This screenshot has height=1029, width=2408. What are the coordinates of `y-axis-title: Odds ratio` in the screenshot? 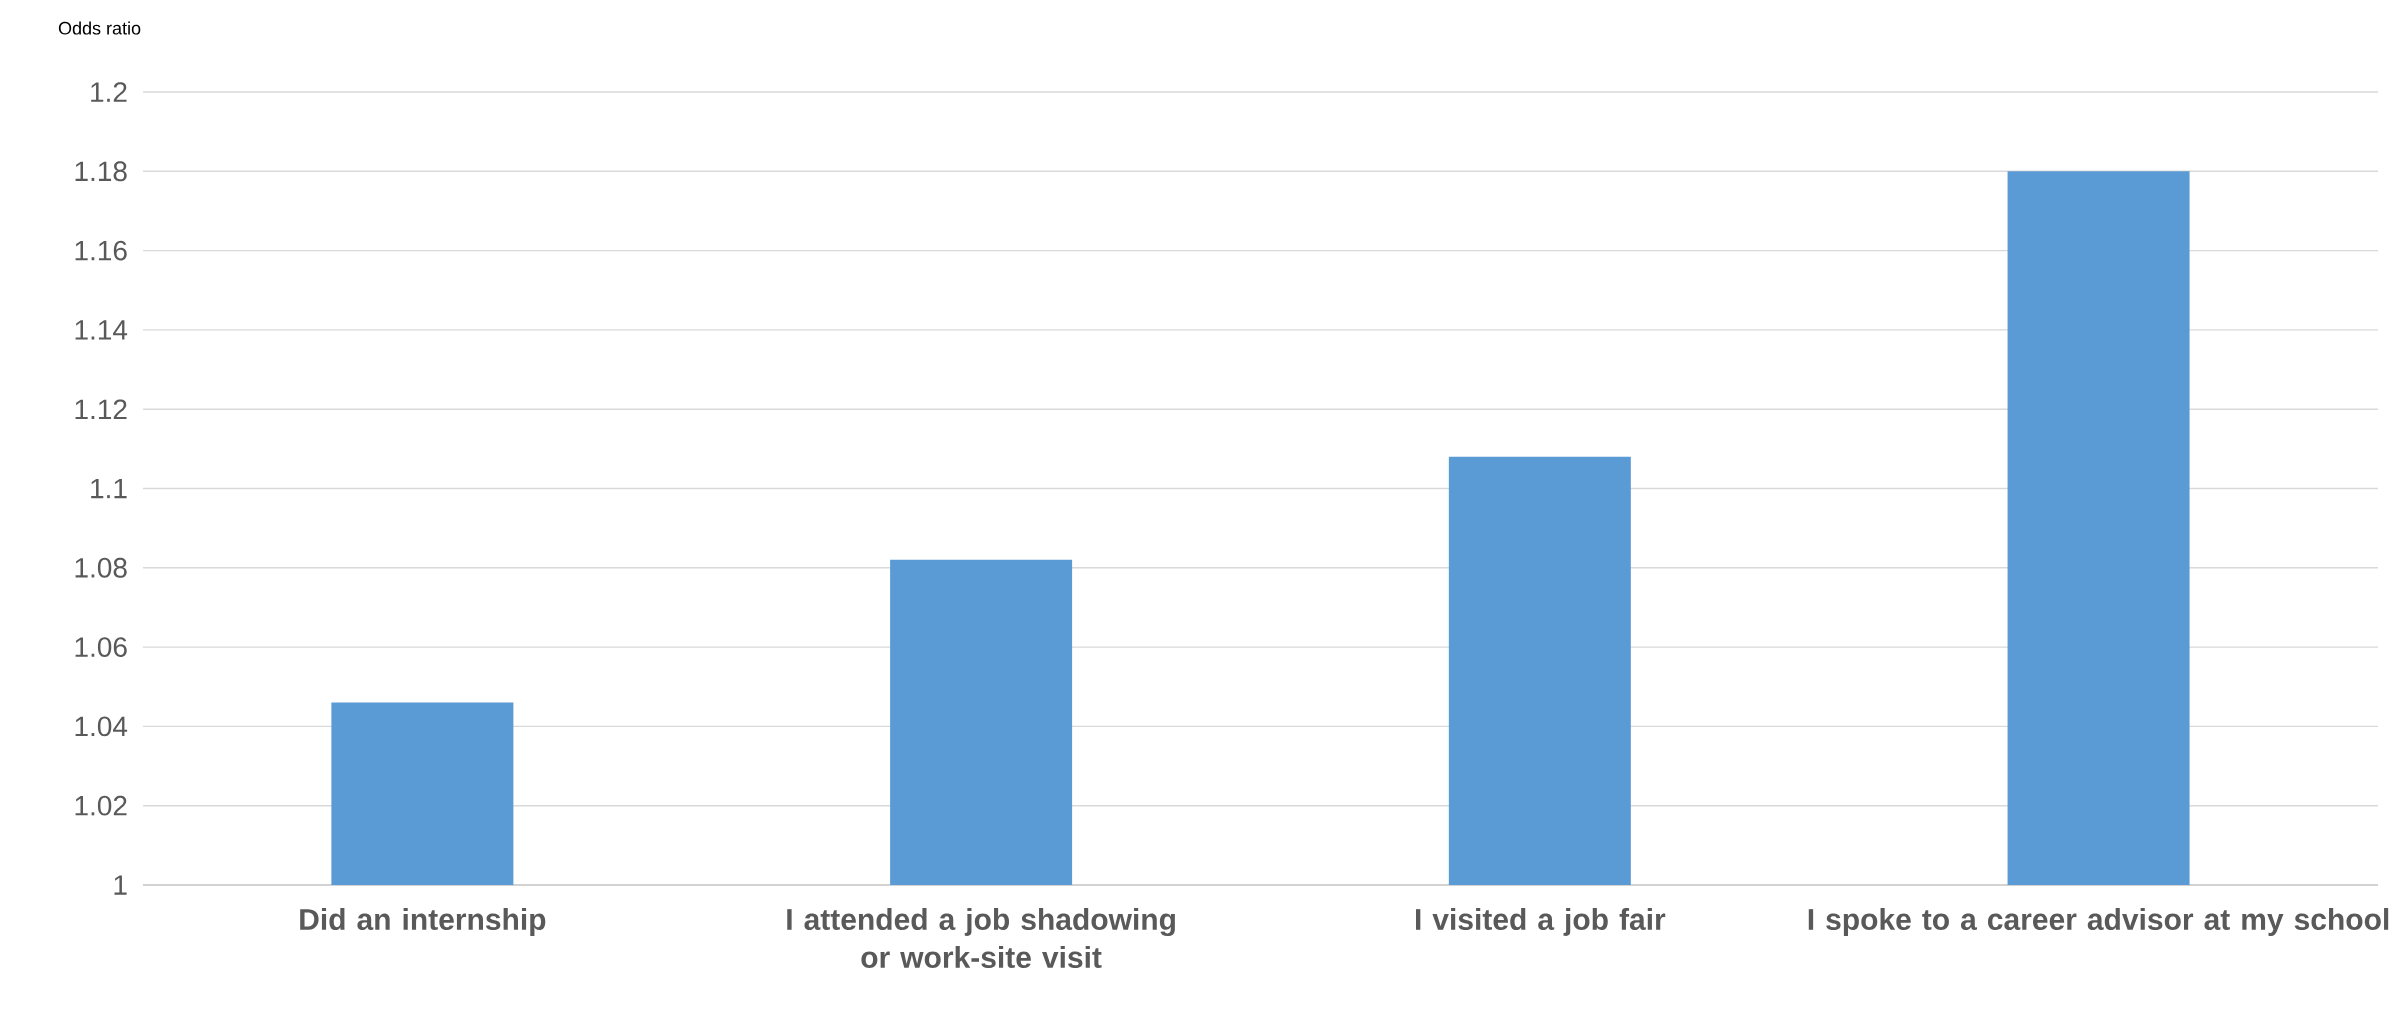 It's located at (99, 28).